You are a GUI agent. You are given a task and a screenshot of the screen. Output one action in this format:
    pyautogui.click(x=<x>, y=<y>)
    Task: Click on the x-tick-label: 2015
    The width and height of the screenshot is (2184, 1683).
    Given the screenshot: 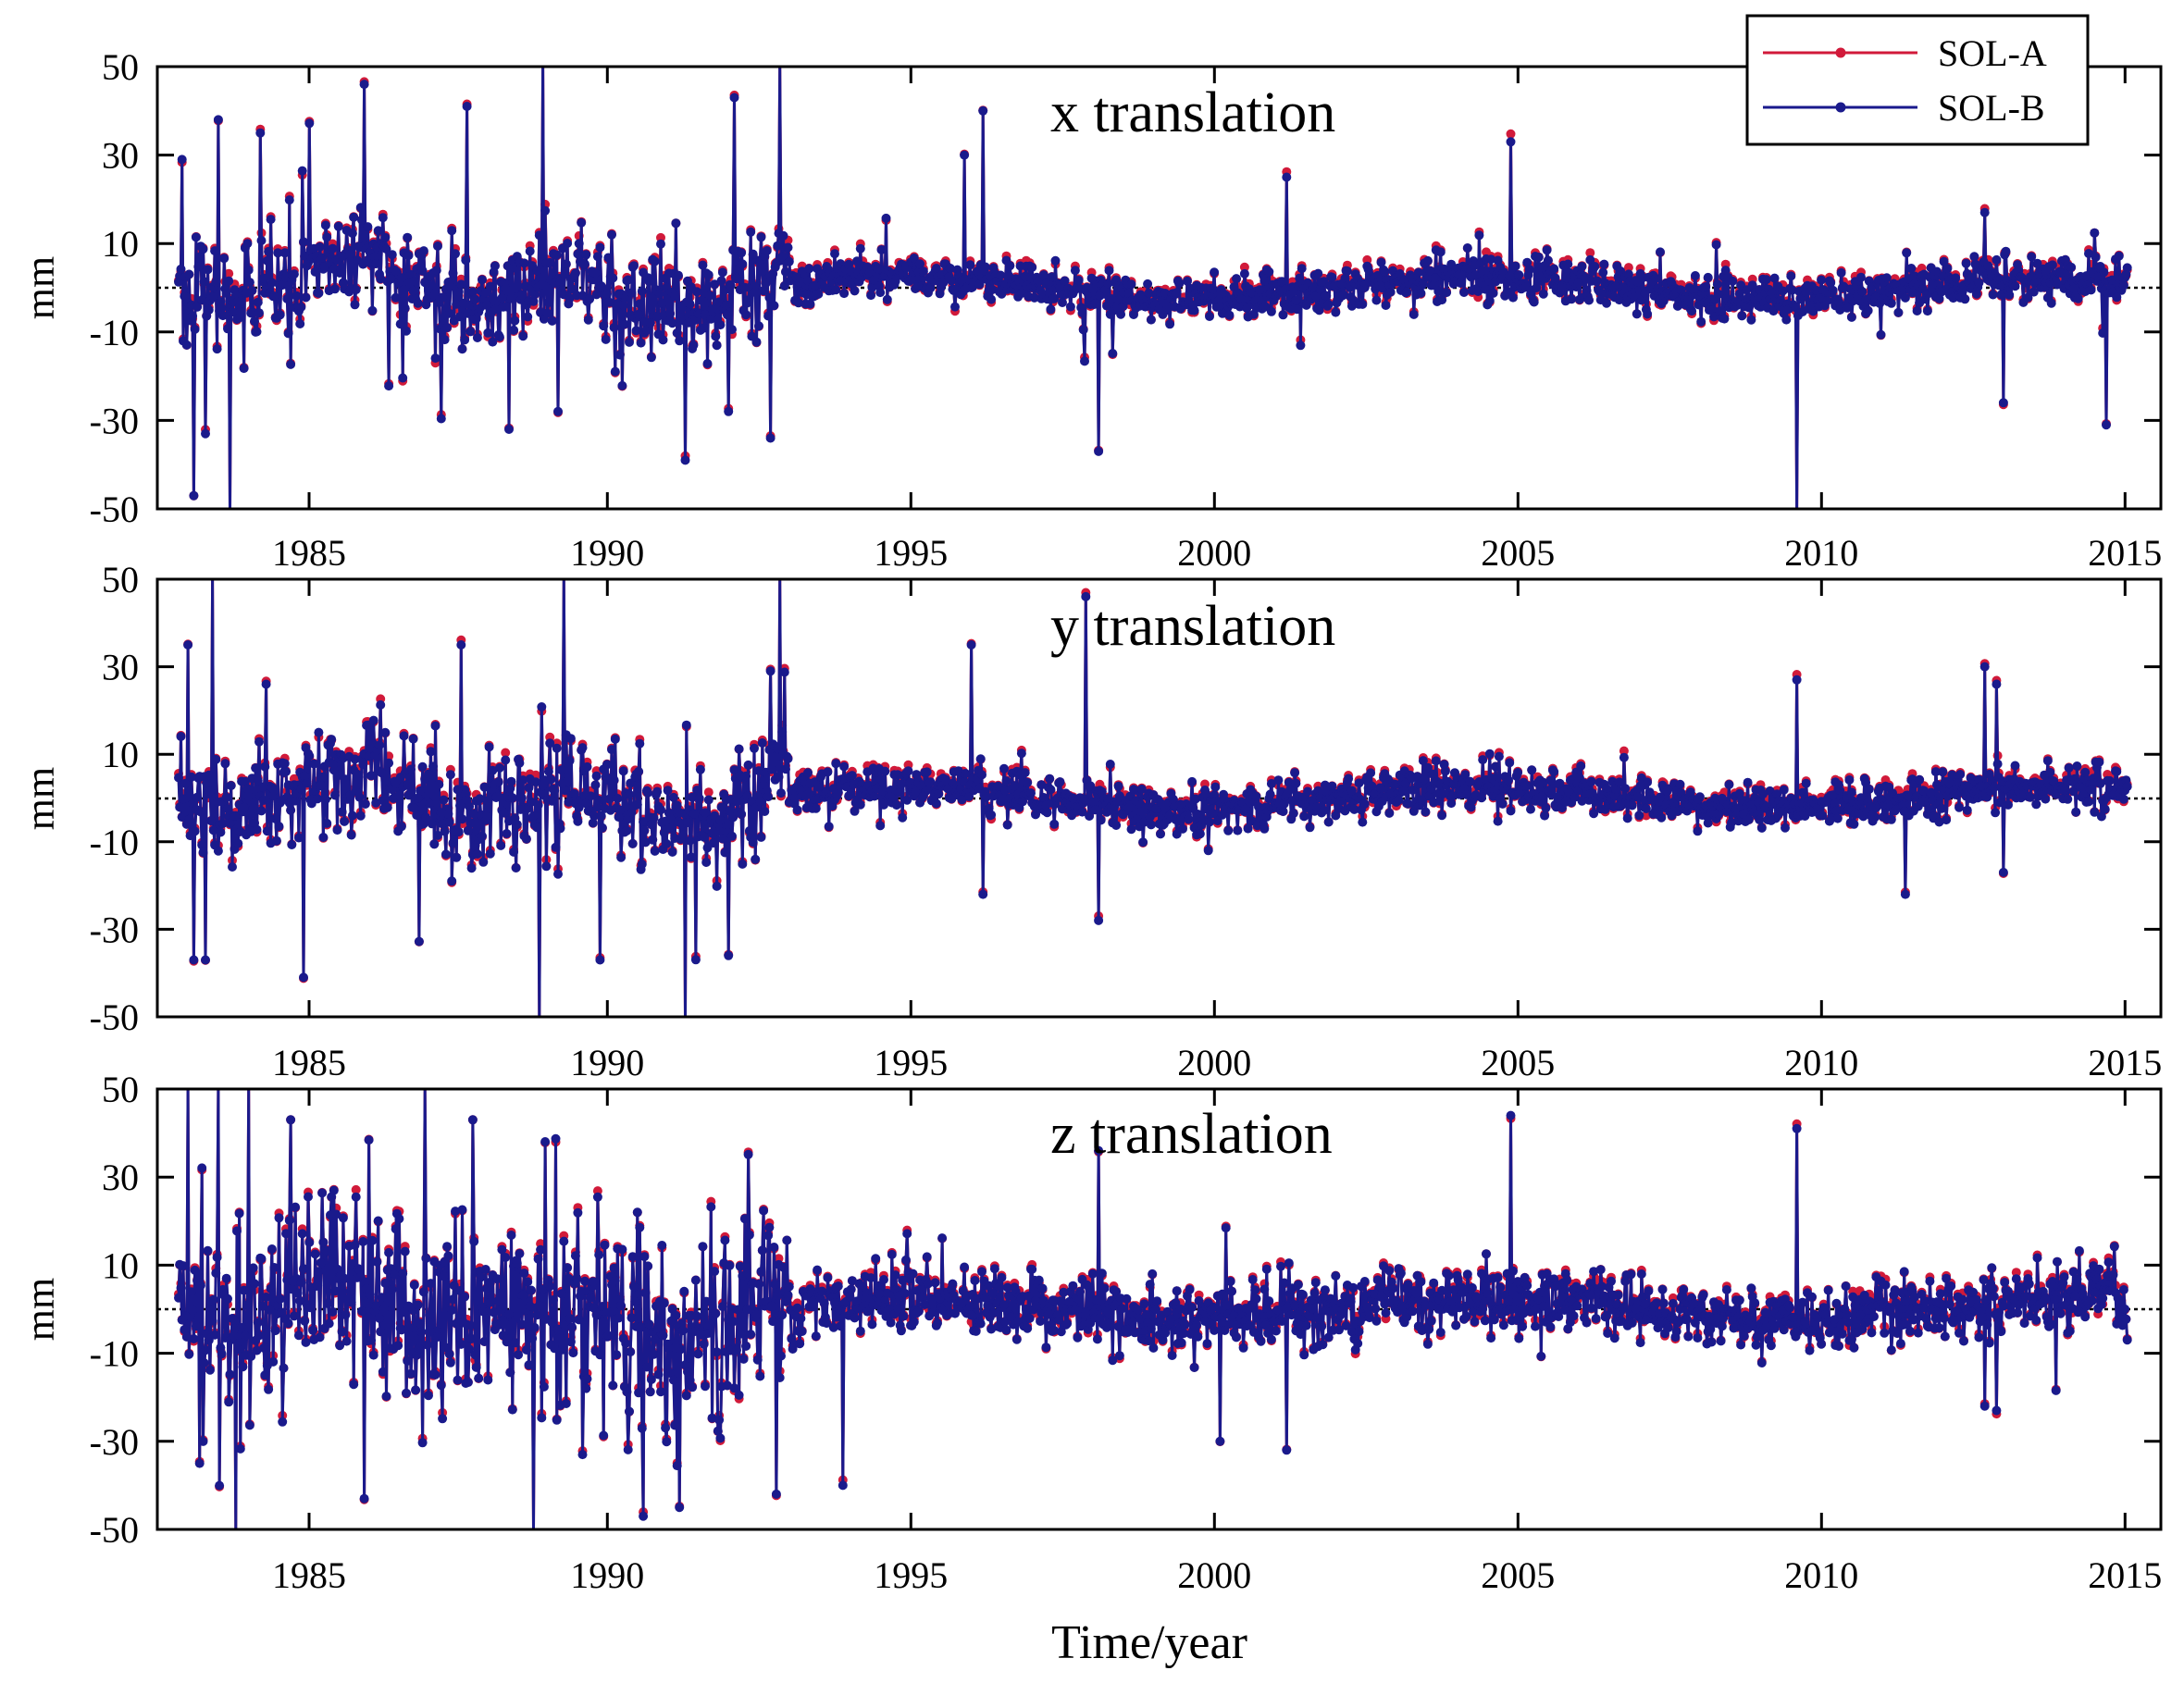 What is the action you would take?
    pyautogui.click(x=2125, y=553)
    